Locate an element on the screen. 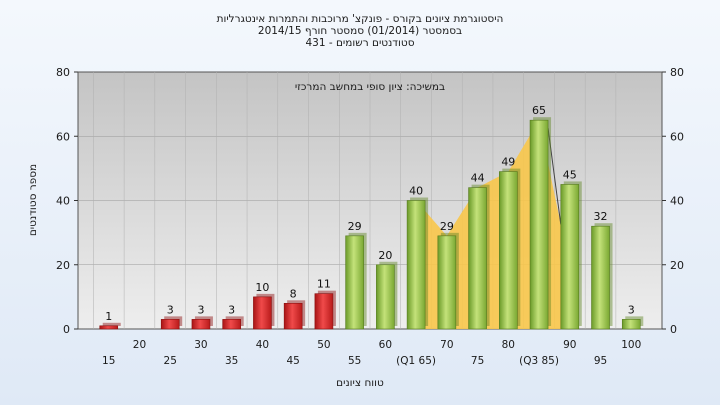  x-tick-label: 100 is located at coordinates (631, 345).